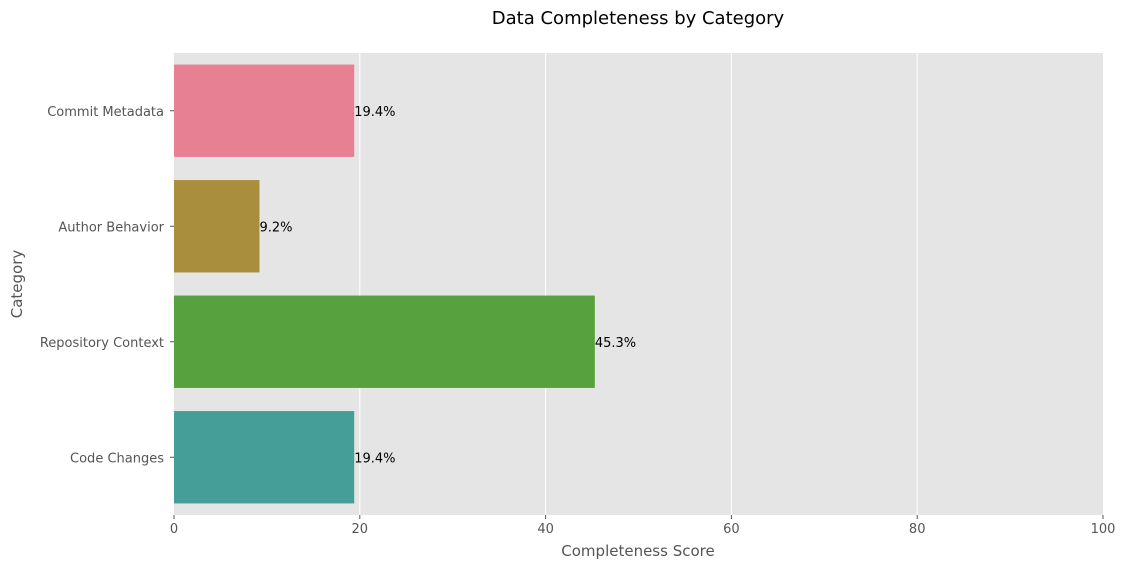  What do you see at coordinates (545, 529) in the screenshot?
I see `x-tick-label: 40` at bounding box center [545, 529].